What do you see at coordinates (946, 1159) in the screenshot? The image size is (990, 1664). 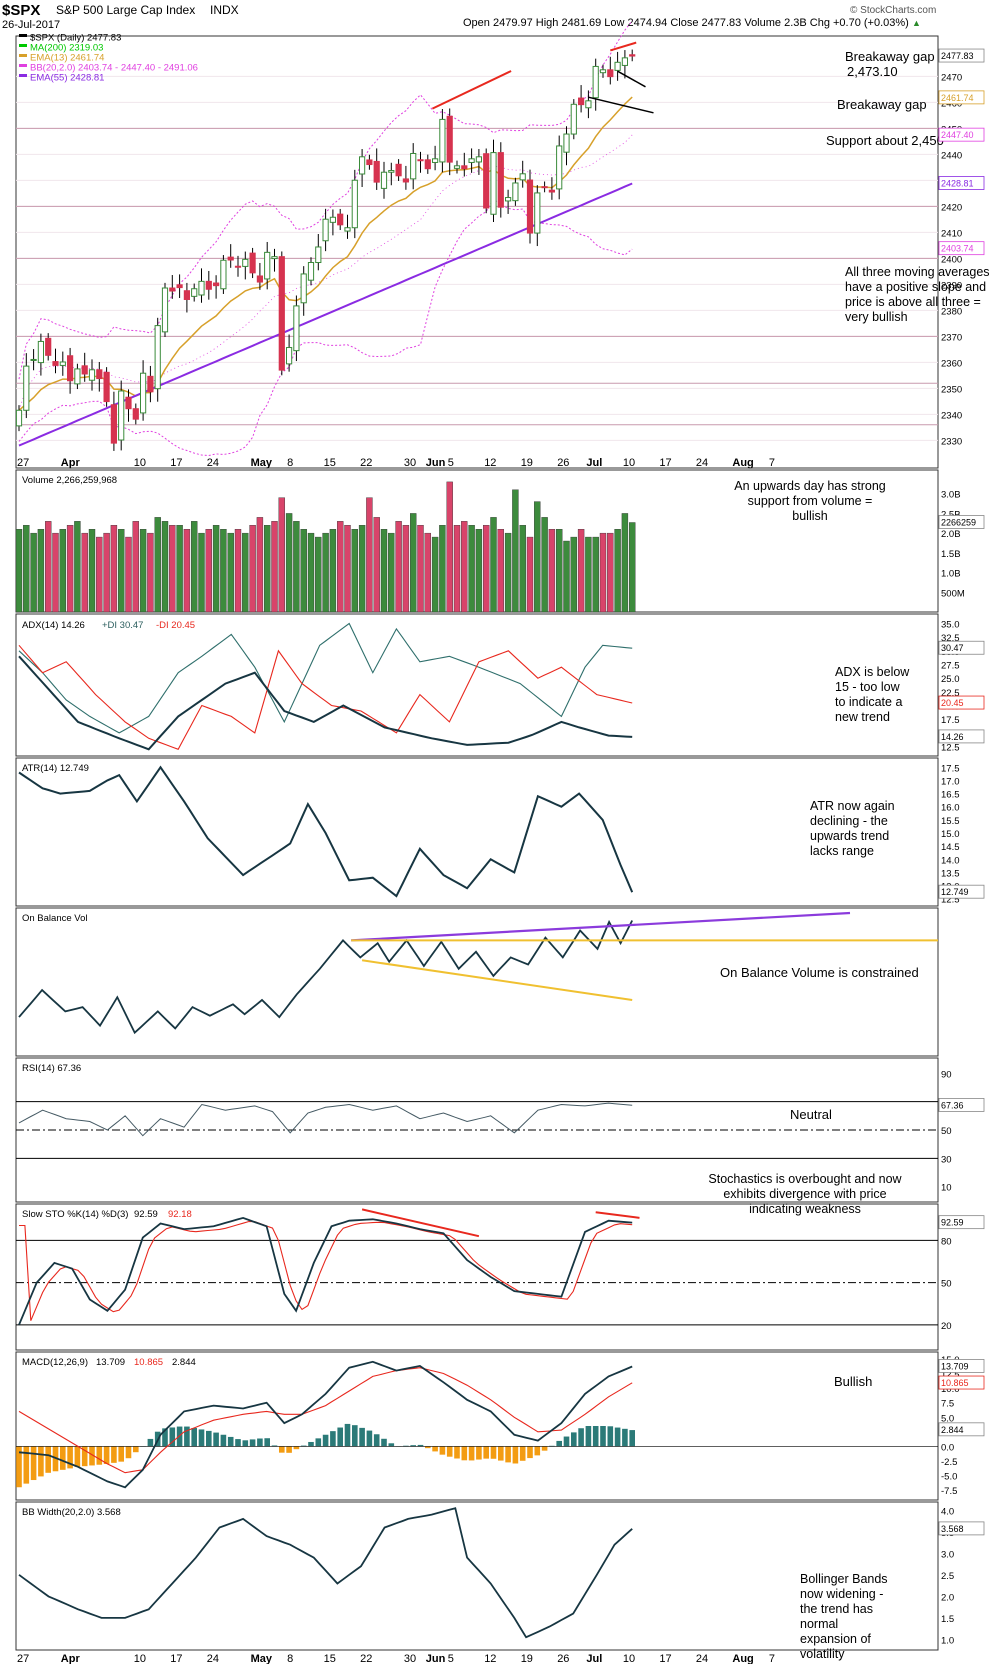 I see `rsi-y-tick: 30` at bounding box center [946, 1159].